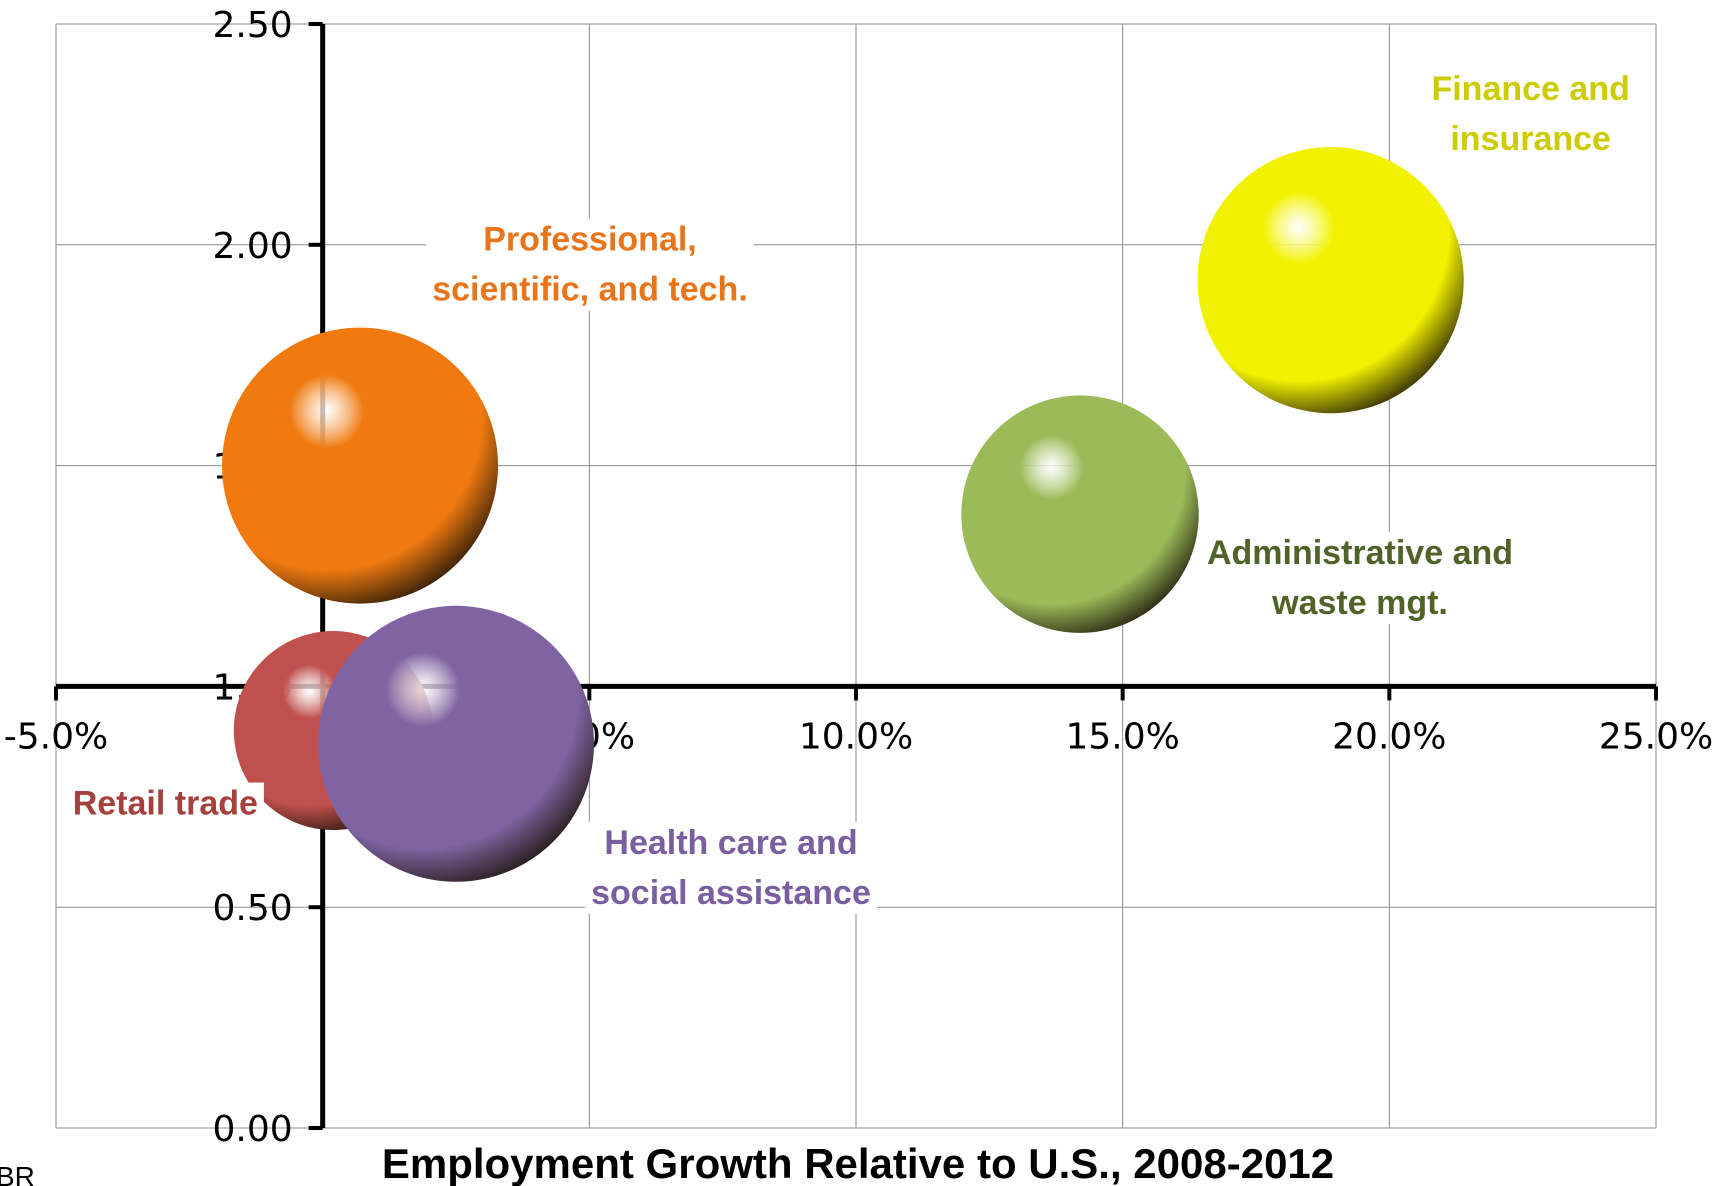 This screenshot has width=1716, height=1186. I want to click on bubble-label: Health care and social assistance, so click(731, 868).